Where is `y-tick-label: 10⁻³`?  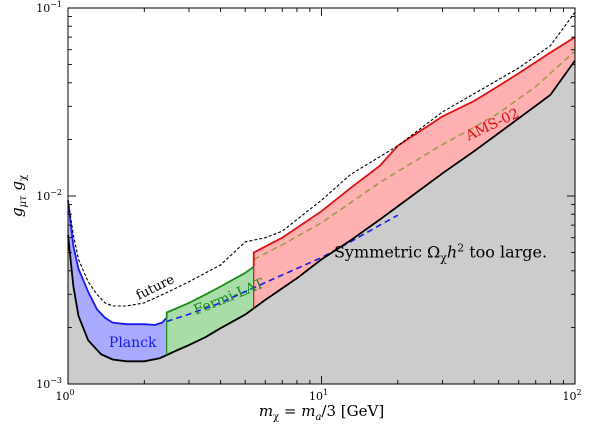 y-tick-label: 10⁻³ is located at coordinates (49, 383).